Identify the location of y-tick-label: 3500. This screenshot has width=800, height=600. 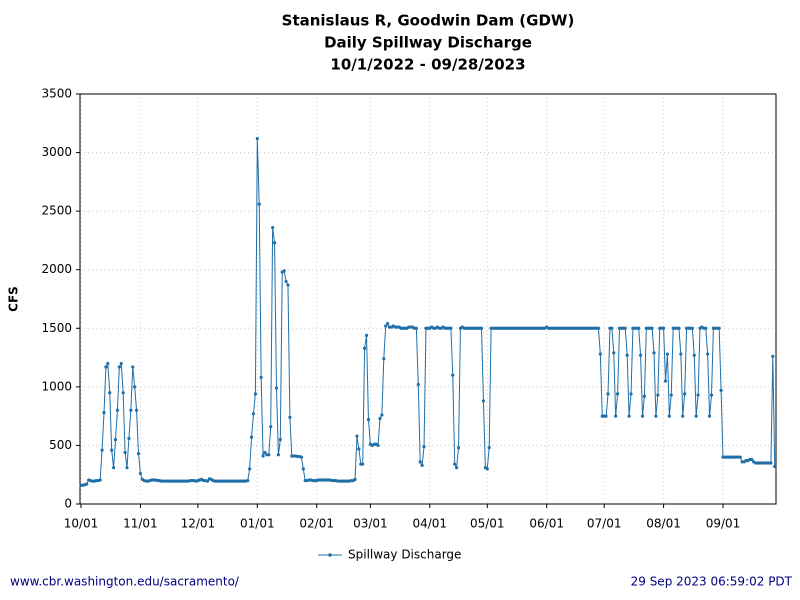
(56, 94).